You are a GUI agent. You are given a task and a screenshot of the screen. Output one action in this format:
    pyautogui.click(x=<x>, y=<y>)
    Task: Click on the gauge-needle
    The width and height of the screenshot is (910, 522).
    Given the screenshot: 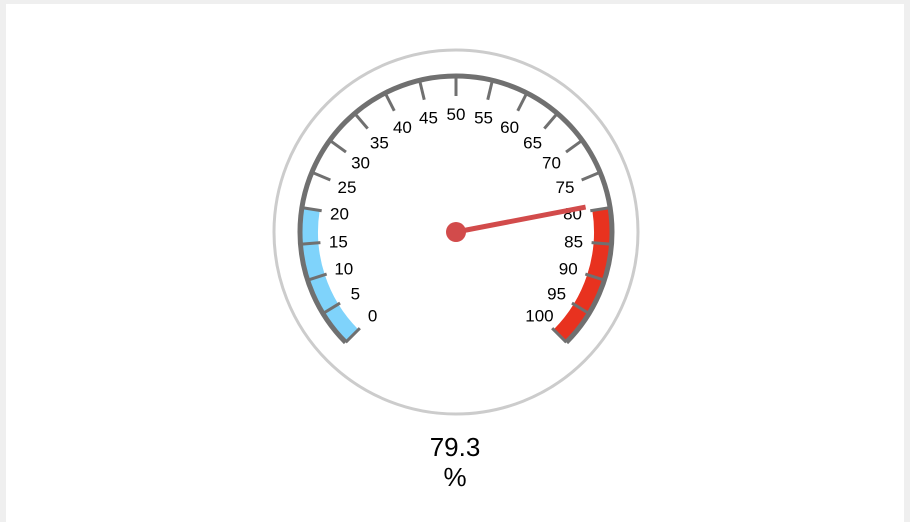 What is the action you would take?
    pyautogui.click(x=521, y=219)
    